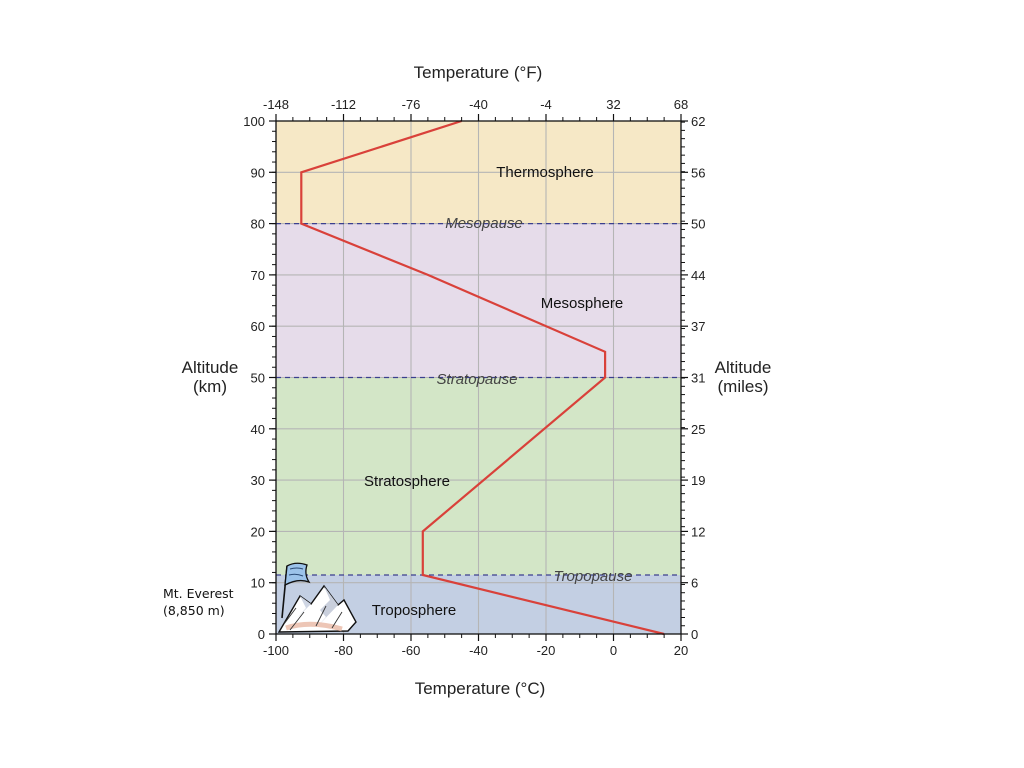 Image resolution: width=1024 pixels, height=768 pixels. I want to click on top-tick-label: -112, so click(343, 104).